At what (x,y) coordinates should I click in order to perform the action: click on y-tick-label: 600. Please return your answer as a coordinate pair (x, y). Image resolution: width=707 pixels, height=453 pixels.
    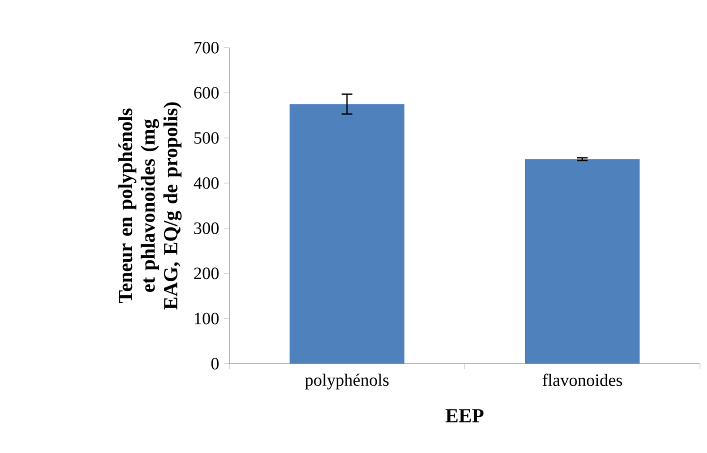
    Looking at the image, I should click on (206, 92).